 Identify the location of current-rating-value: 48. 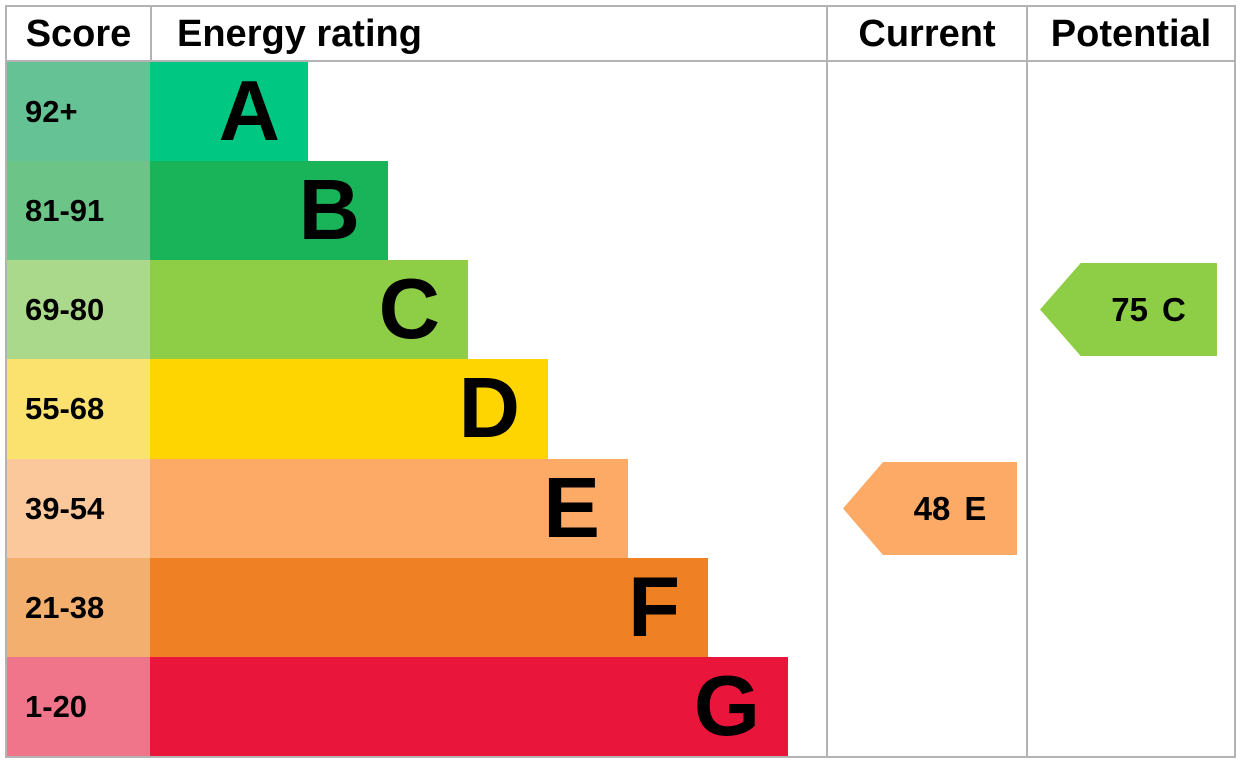
(932, 508).